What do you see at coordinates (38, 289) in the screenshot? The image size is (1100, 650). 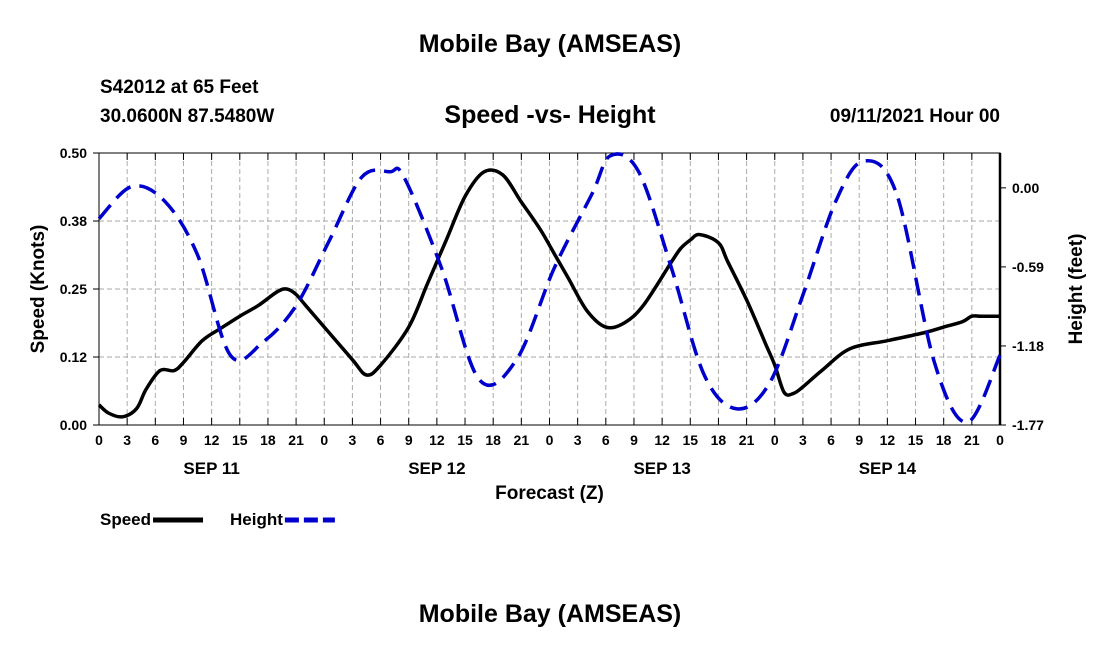 I see `y-axis-label: Speed (Knots)` at bounding box center [38, 289].